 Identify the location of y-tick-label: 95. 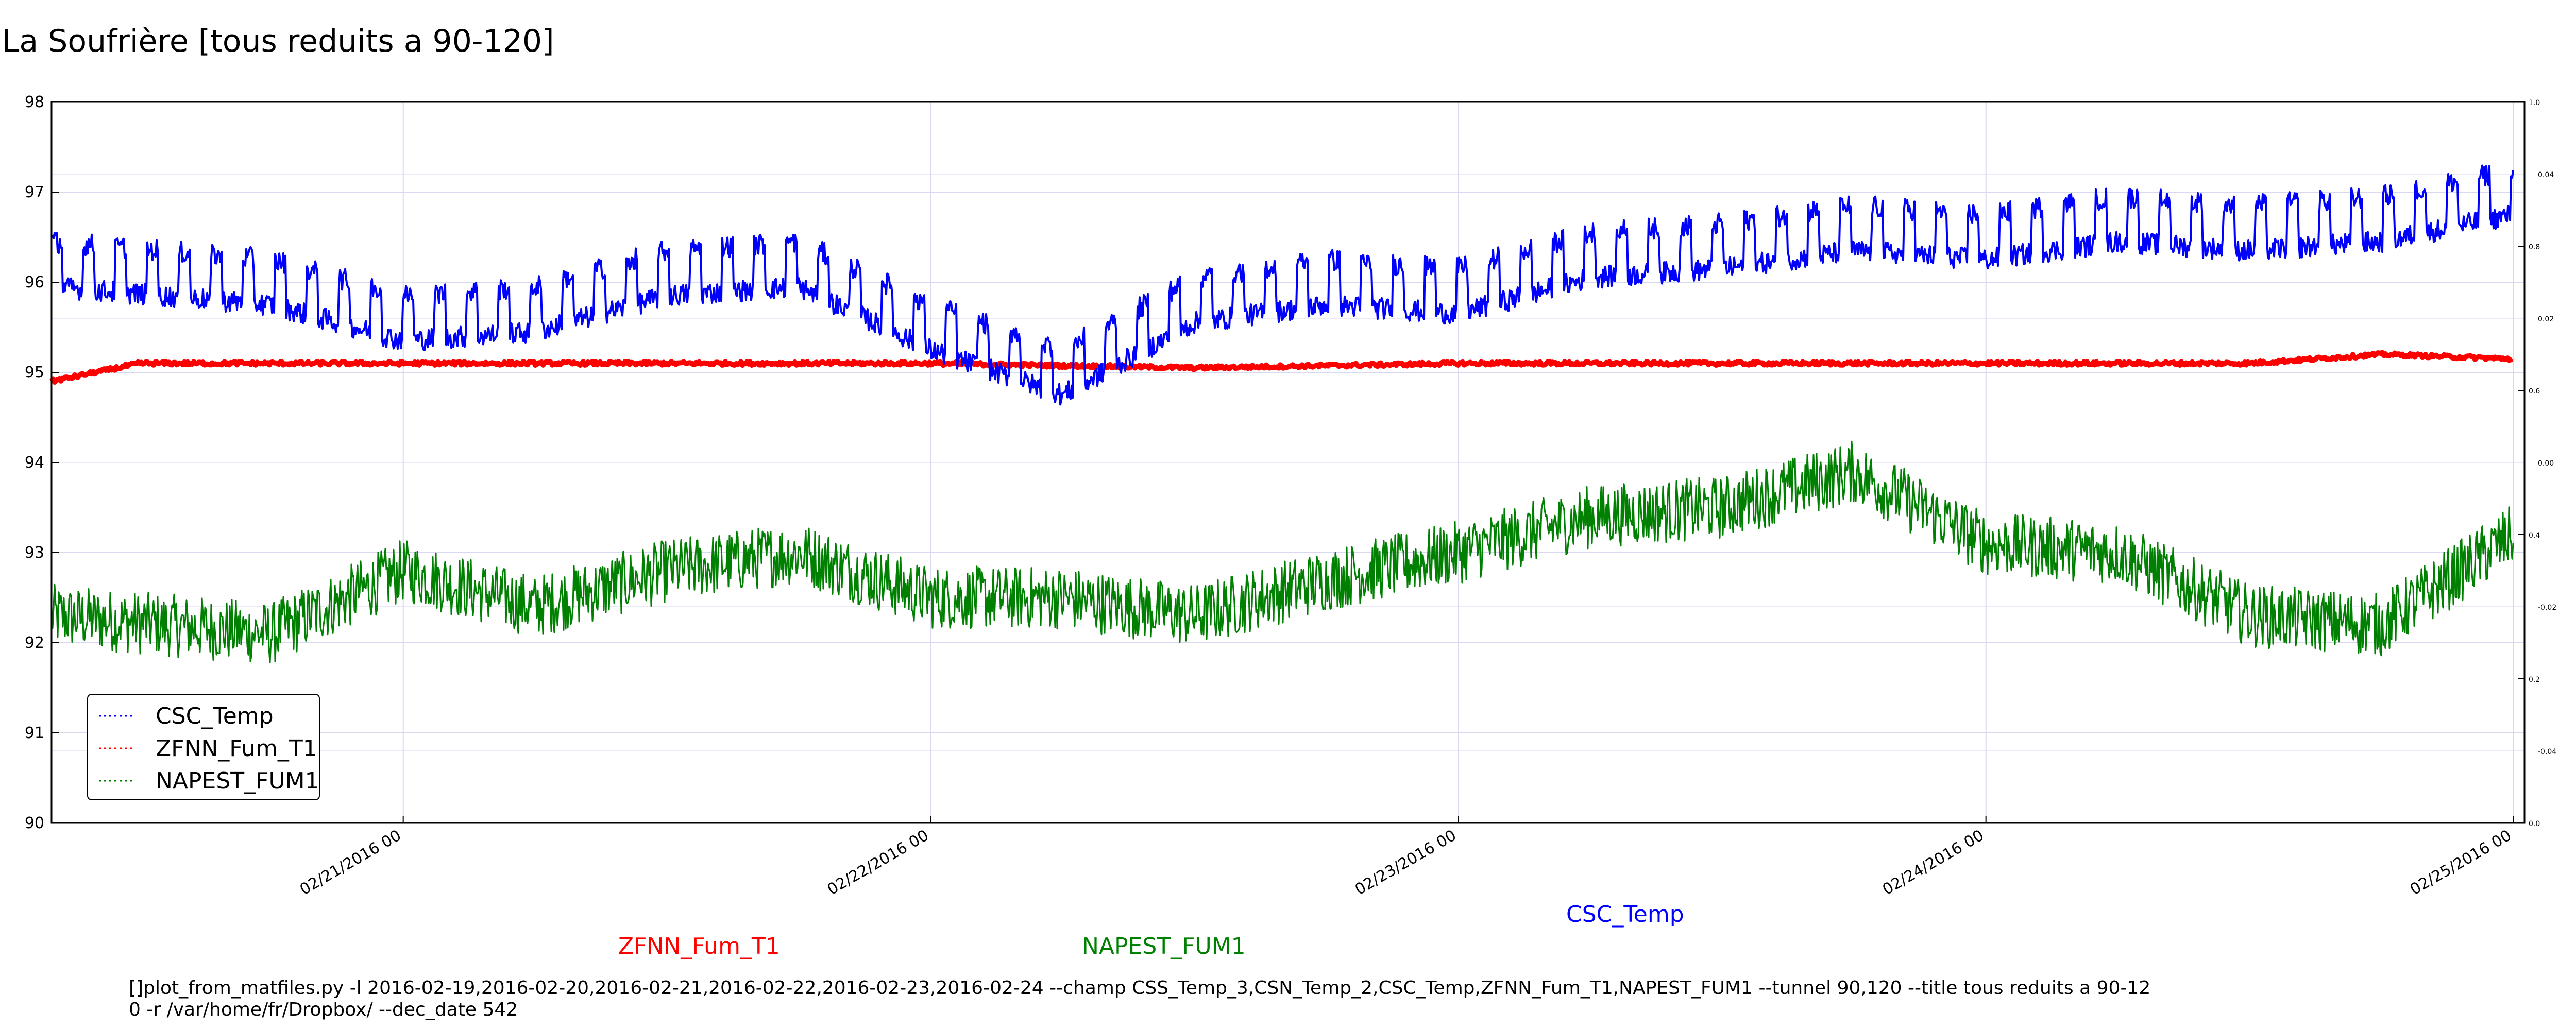
(35, 373).